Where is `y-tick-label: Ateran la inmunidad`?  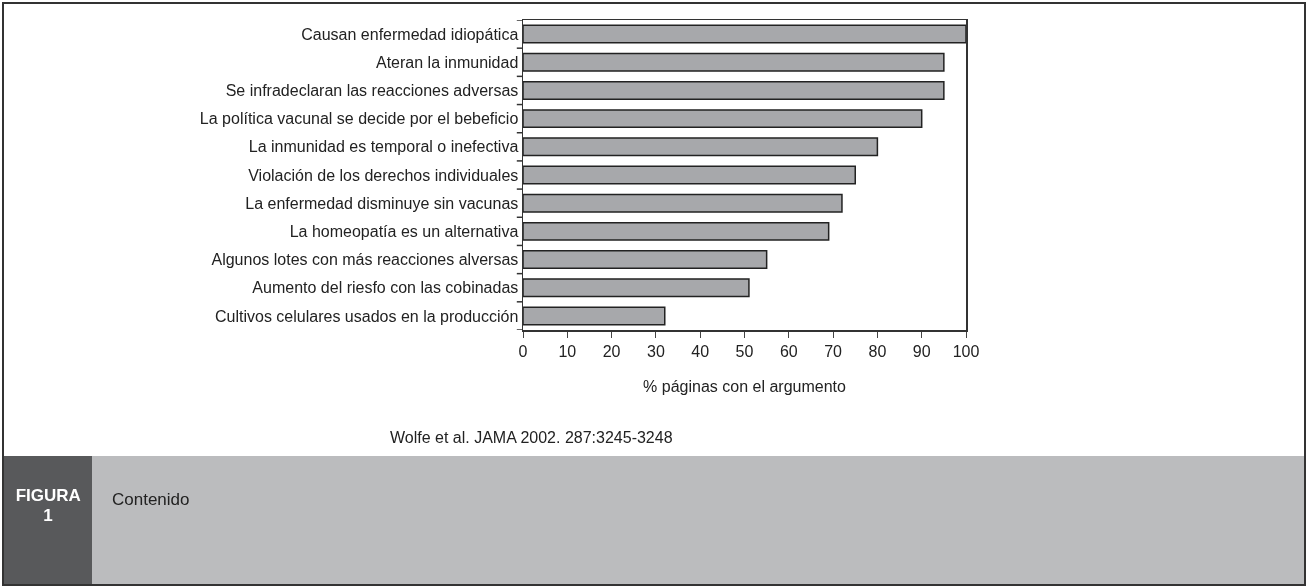
y-tick-label: Ateran la inmunidad is located at coordinates (447, 62).